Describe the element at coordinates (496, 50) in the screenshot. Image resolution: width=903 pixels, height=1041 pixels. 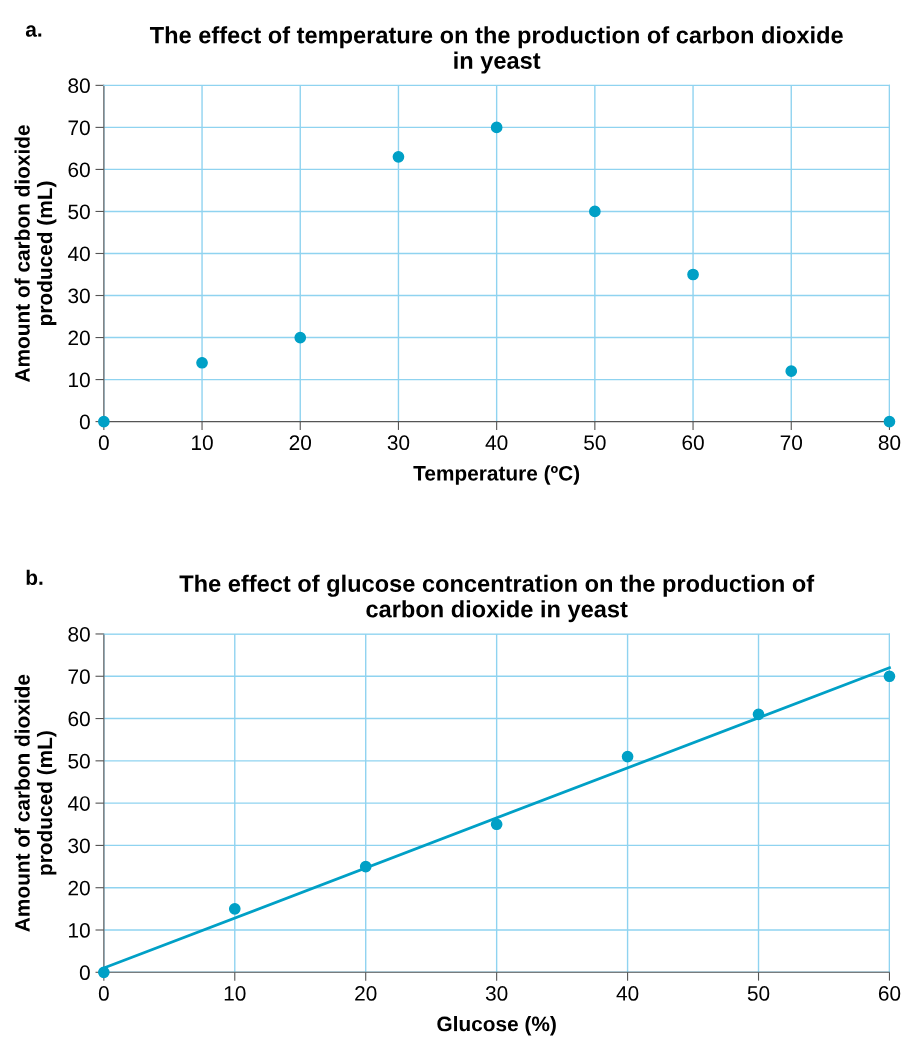
I see `chart-title: The effect of temperature on the production of carbon dioxide in yeast` at that location.